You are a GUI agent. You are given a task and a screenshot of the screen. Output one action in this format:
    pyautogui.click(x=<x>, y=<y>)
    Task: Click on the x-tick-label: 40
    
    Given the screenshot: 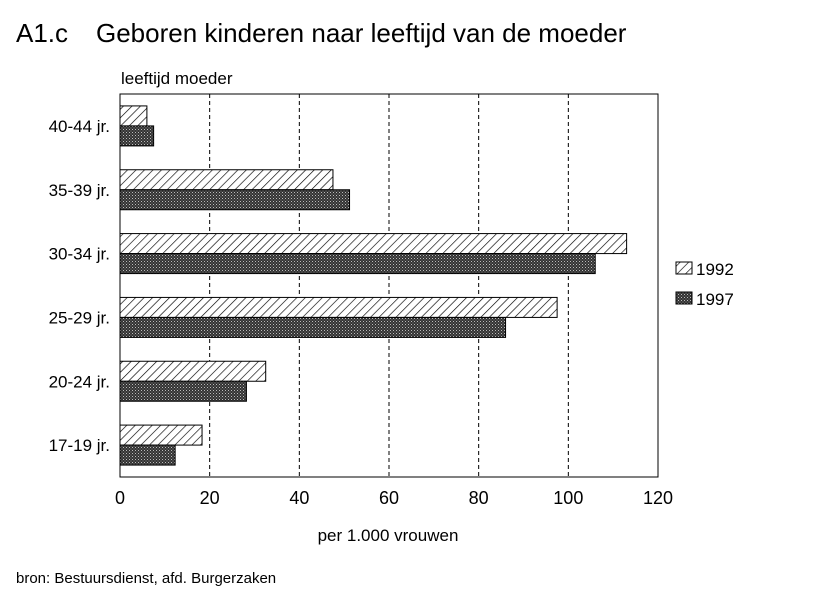 What is the action you would take?
    pyautogui.click(x=299, y=498)
    